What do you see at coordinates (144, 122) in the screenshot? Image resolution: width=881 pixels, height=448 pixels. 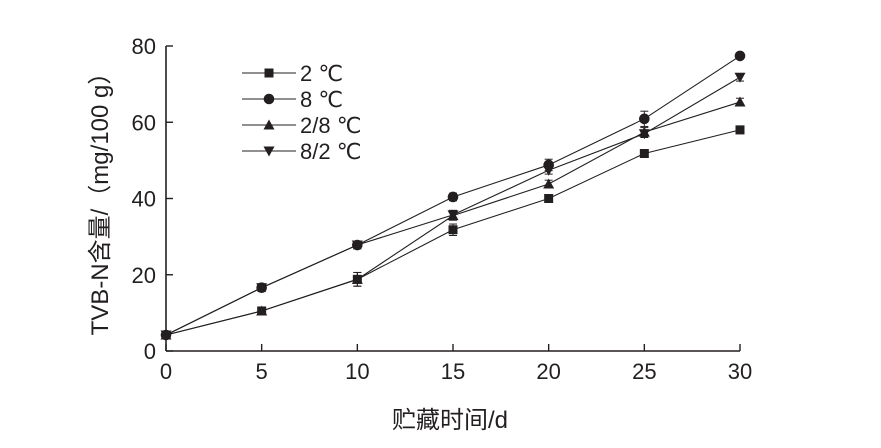 I see `y-tick-label: 60` at bounding box center [144, 122].